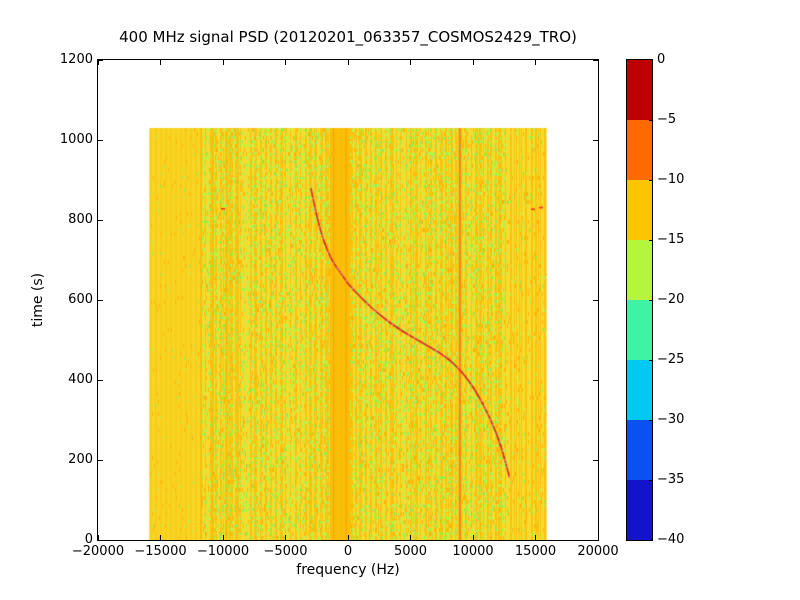 Image resolution: width=800 pixels, height=600 pixels. What do you see at coordinates (348, 551) in the screenshot?
I see `x-tick-label: 0` at bounding box center [348, 551].